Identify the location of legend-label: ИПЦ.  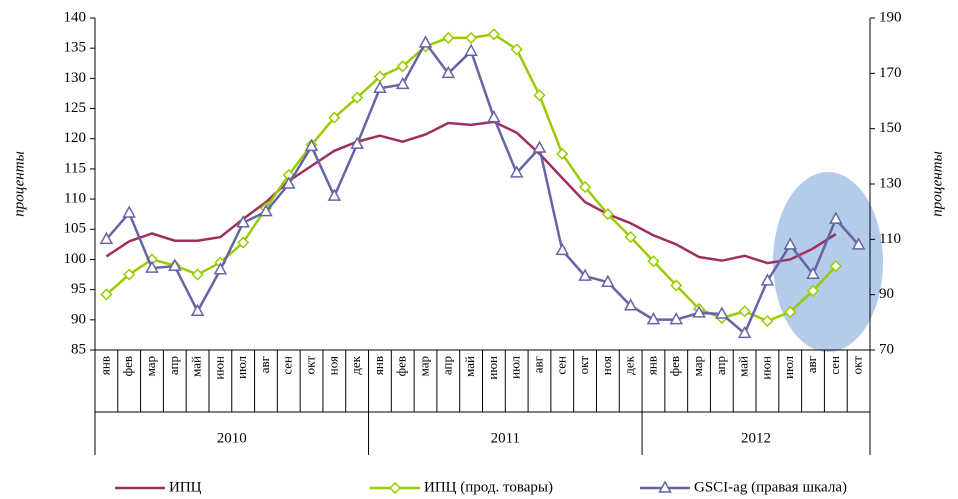
(185, 487).